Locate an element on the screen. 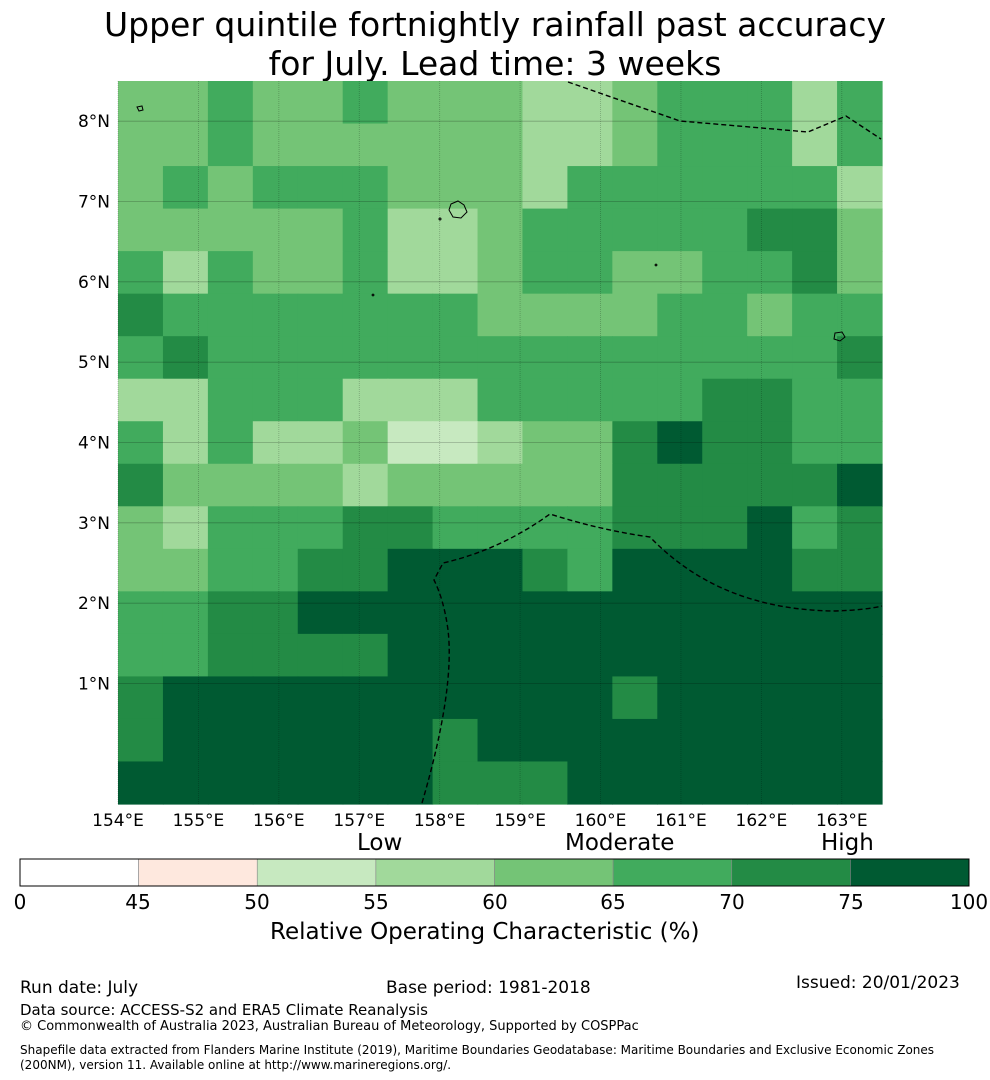 This screenshot has width=990, height=1080. lon-label: 154°E is located at coordinates (118, 821).